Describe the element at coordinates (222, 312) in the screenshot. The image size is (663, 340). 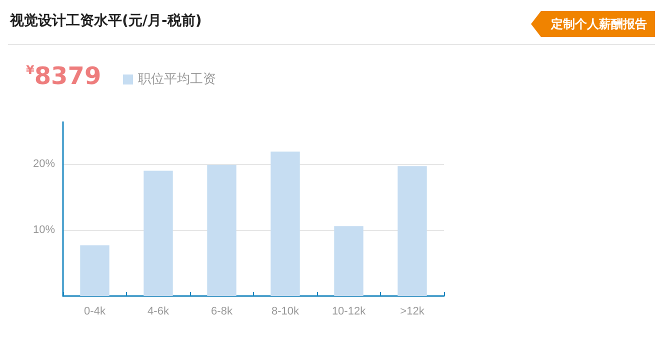
I see `x-tick-label: 6-8k` at that location.